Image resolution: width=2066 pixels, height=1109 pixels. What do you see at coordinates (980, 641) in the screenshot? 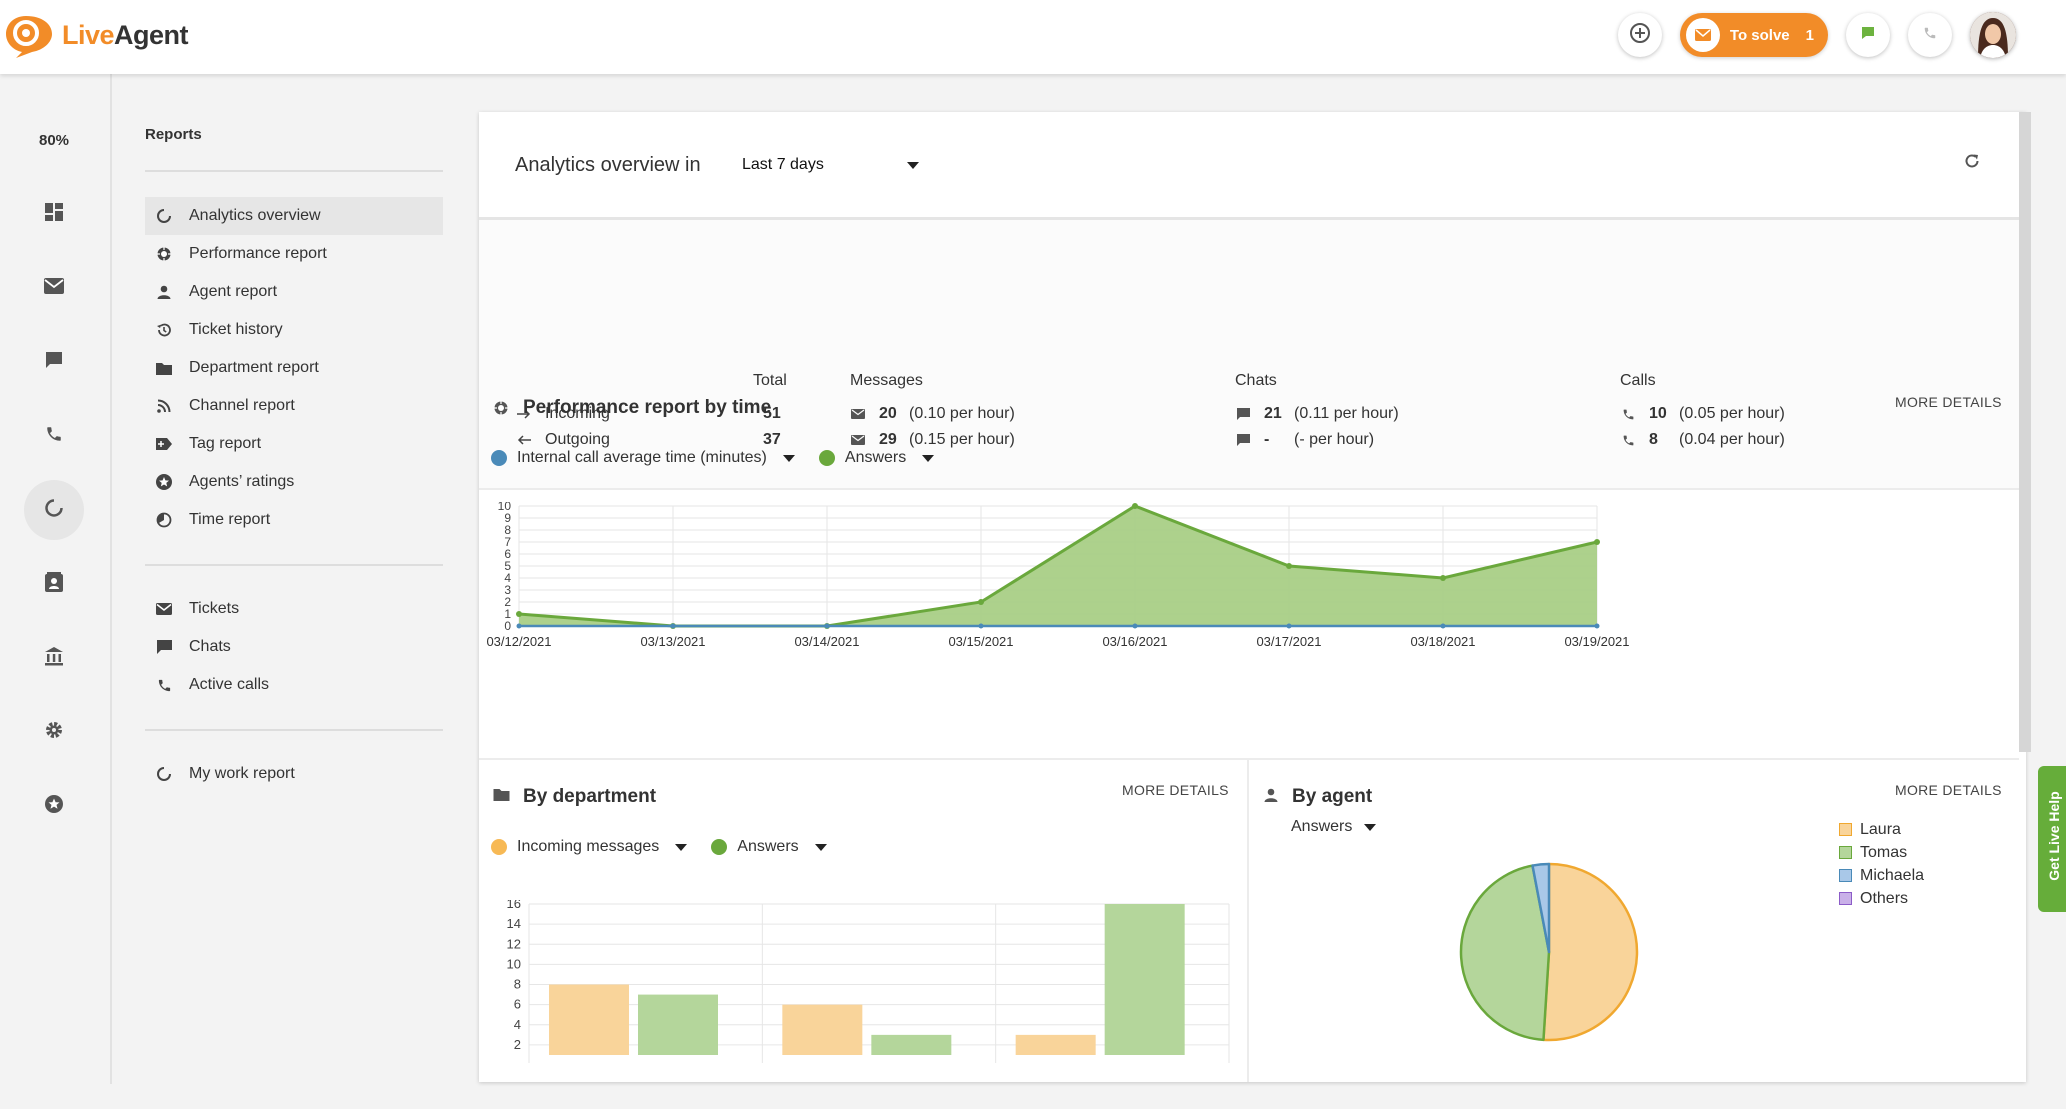
I see `x-tick-label: 03/15/2021` at bounding box center [980, 641].